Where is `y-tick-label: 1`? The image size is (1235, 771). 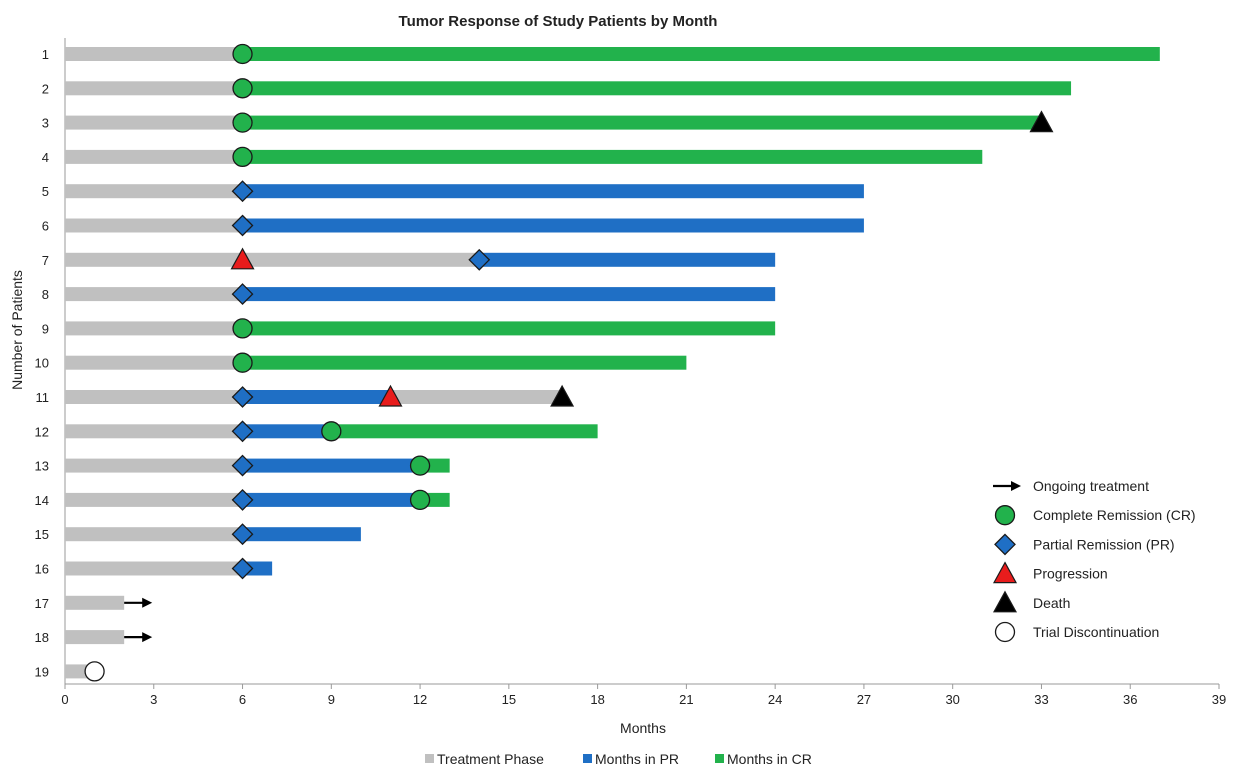 y-tick-label: 1 is located at coordinates (45, 54).